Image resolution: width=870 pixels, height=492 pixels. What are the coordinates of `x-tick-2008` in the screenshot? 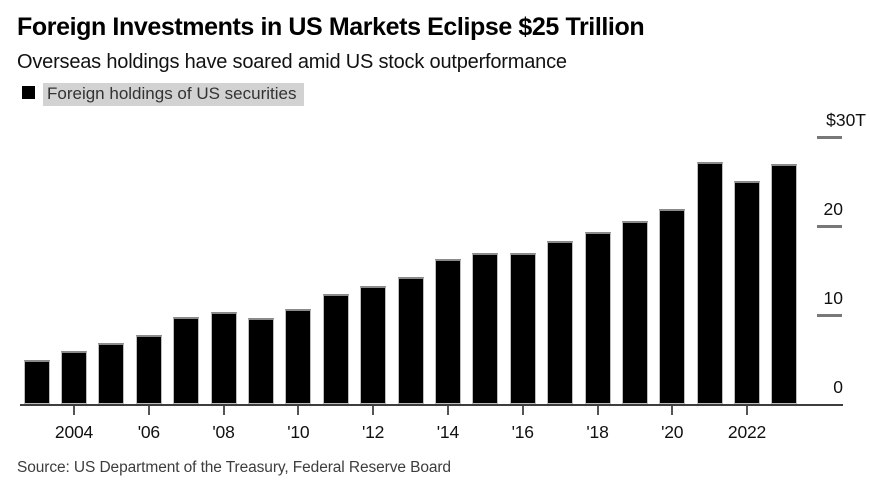 It's located at (223, 410).